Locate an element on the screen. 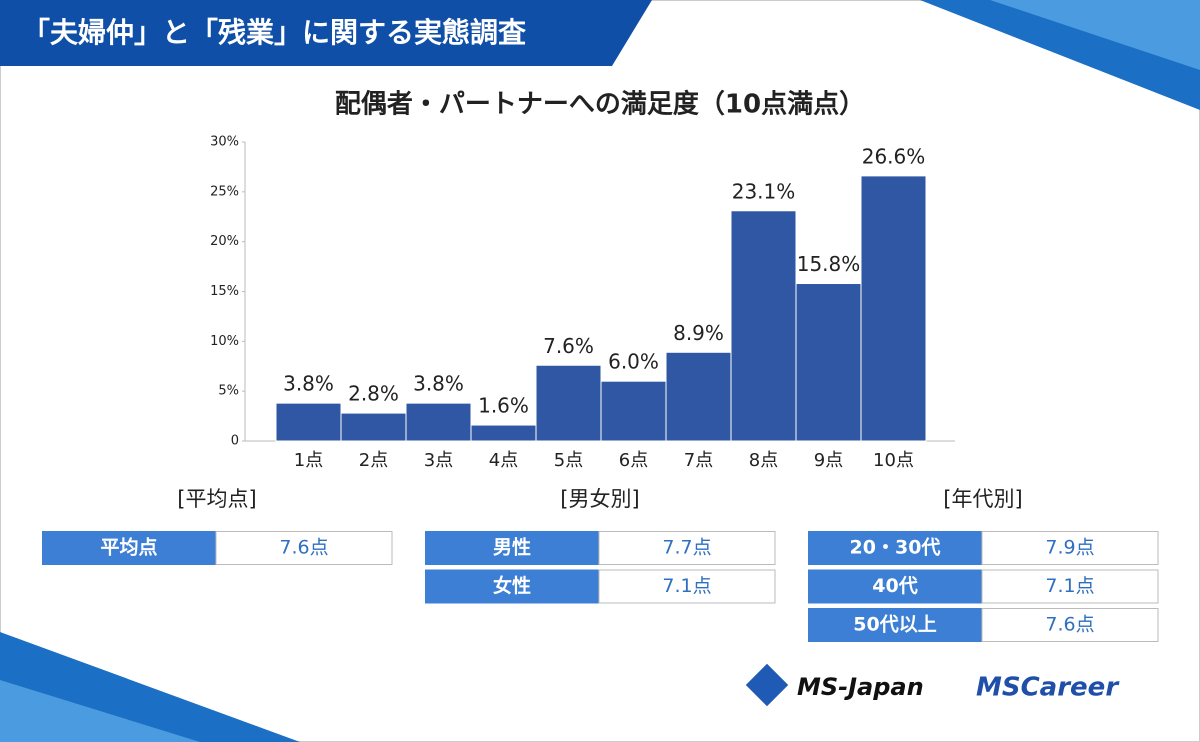  y-tick-label: 30% is located at coordinates (224, 142).